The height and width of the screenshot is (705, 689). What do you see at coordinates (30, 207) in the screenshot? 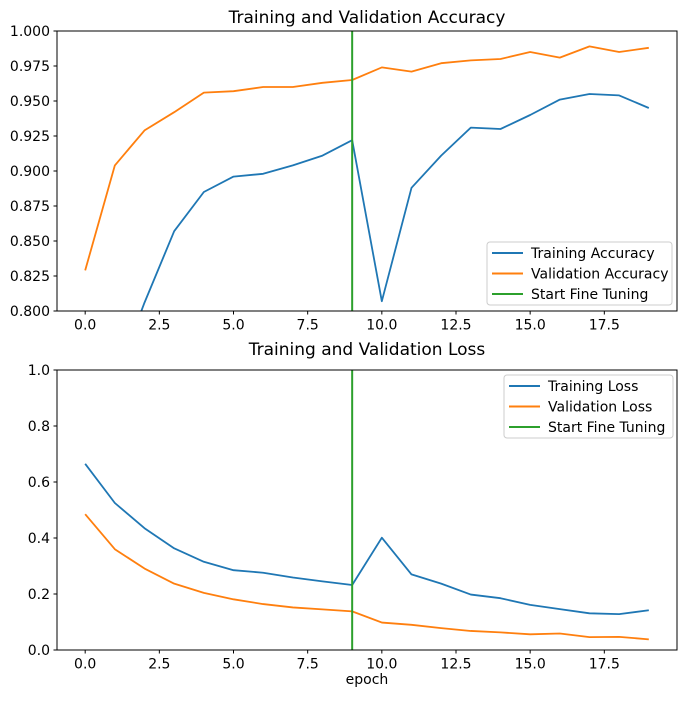
I see `y-tick-label: 0.875` at bounding box center [30, 207].